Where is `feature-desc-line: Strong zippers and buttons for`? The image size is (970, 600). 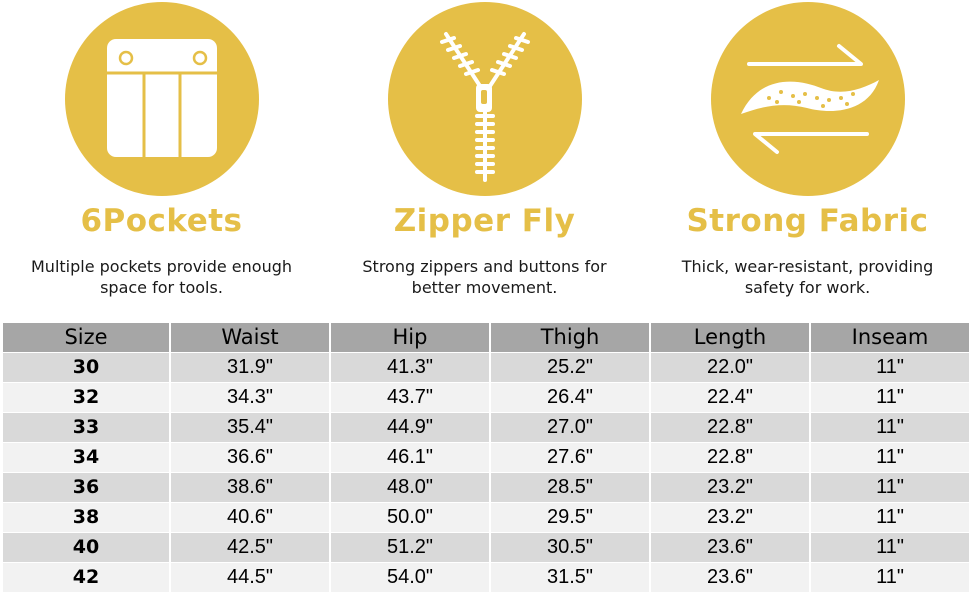 feature-desc-line: Strong zippers and buttons for is located at coordinates (484, 266).